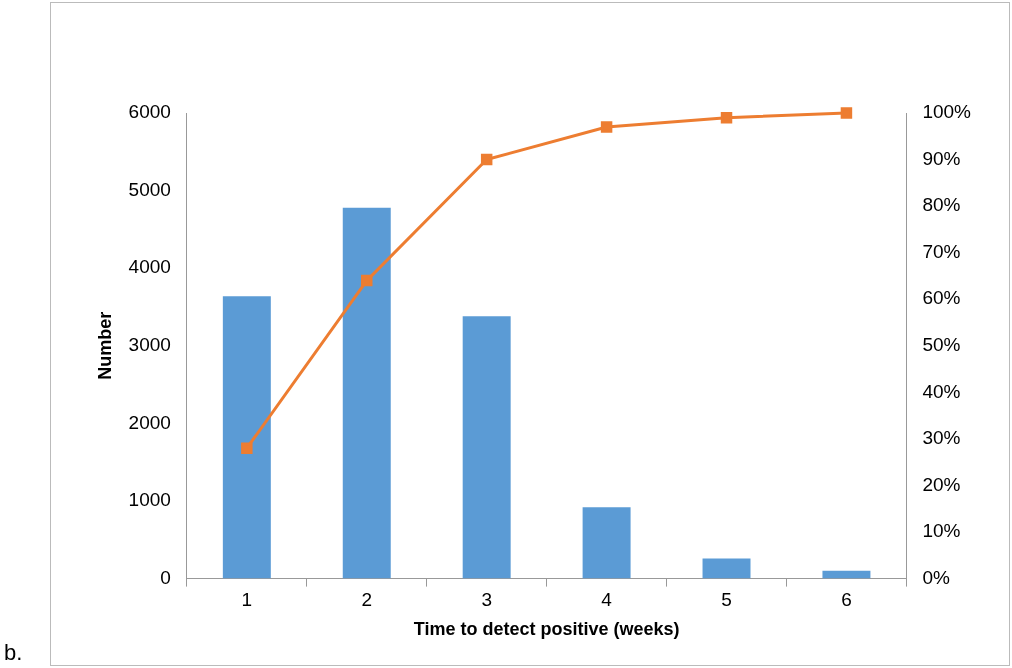 The height and width of the screenshot is (668, 1012). Describe the element at coordinates (726, 600) in the screenshot. I see `x-tick-label: 5` at that location.